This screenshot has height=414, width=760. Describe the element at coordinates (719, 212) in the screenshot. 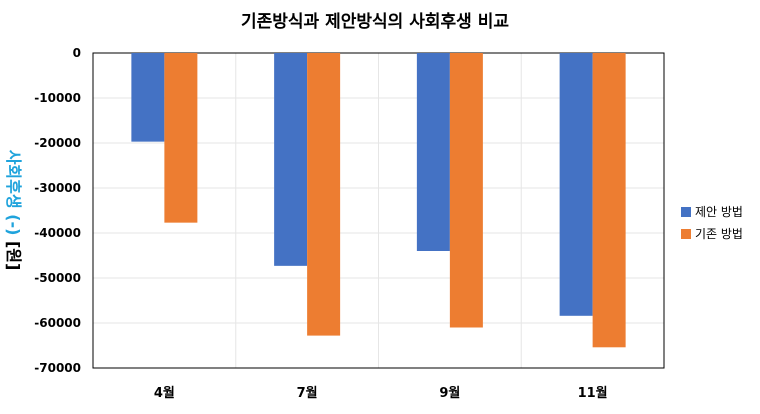

I see `legend-label: 제안 방법` at that location.